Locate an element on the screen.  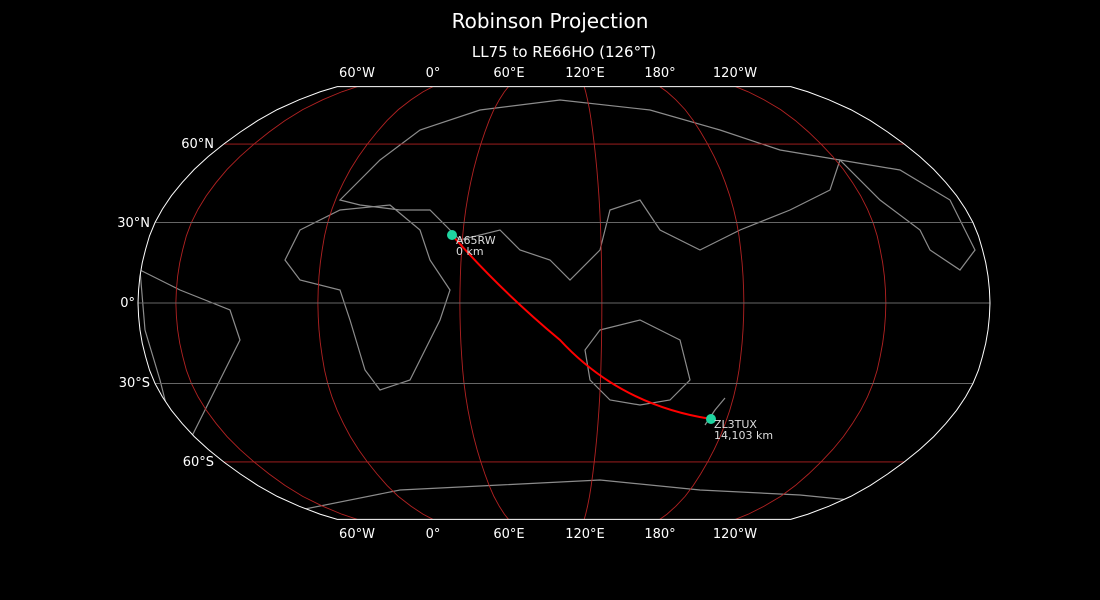
station-distance: 14,103 km is located at coordinates (743, 435).